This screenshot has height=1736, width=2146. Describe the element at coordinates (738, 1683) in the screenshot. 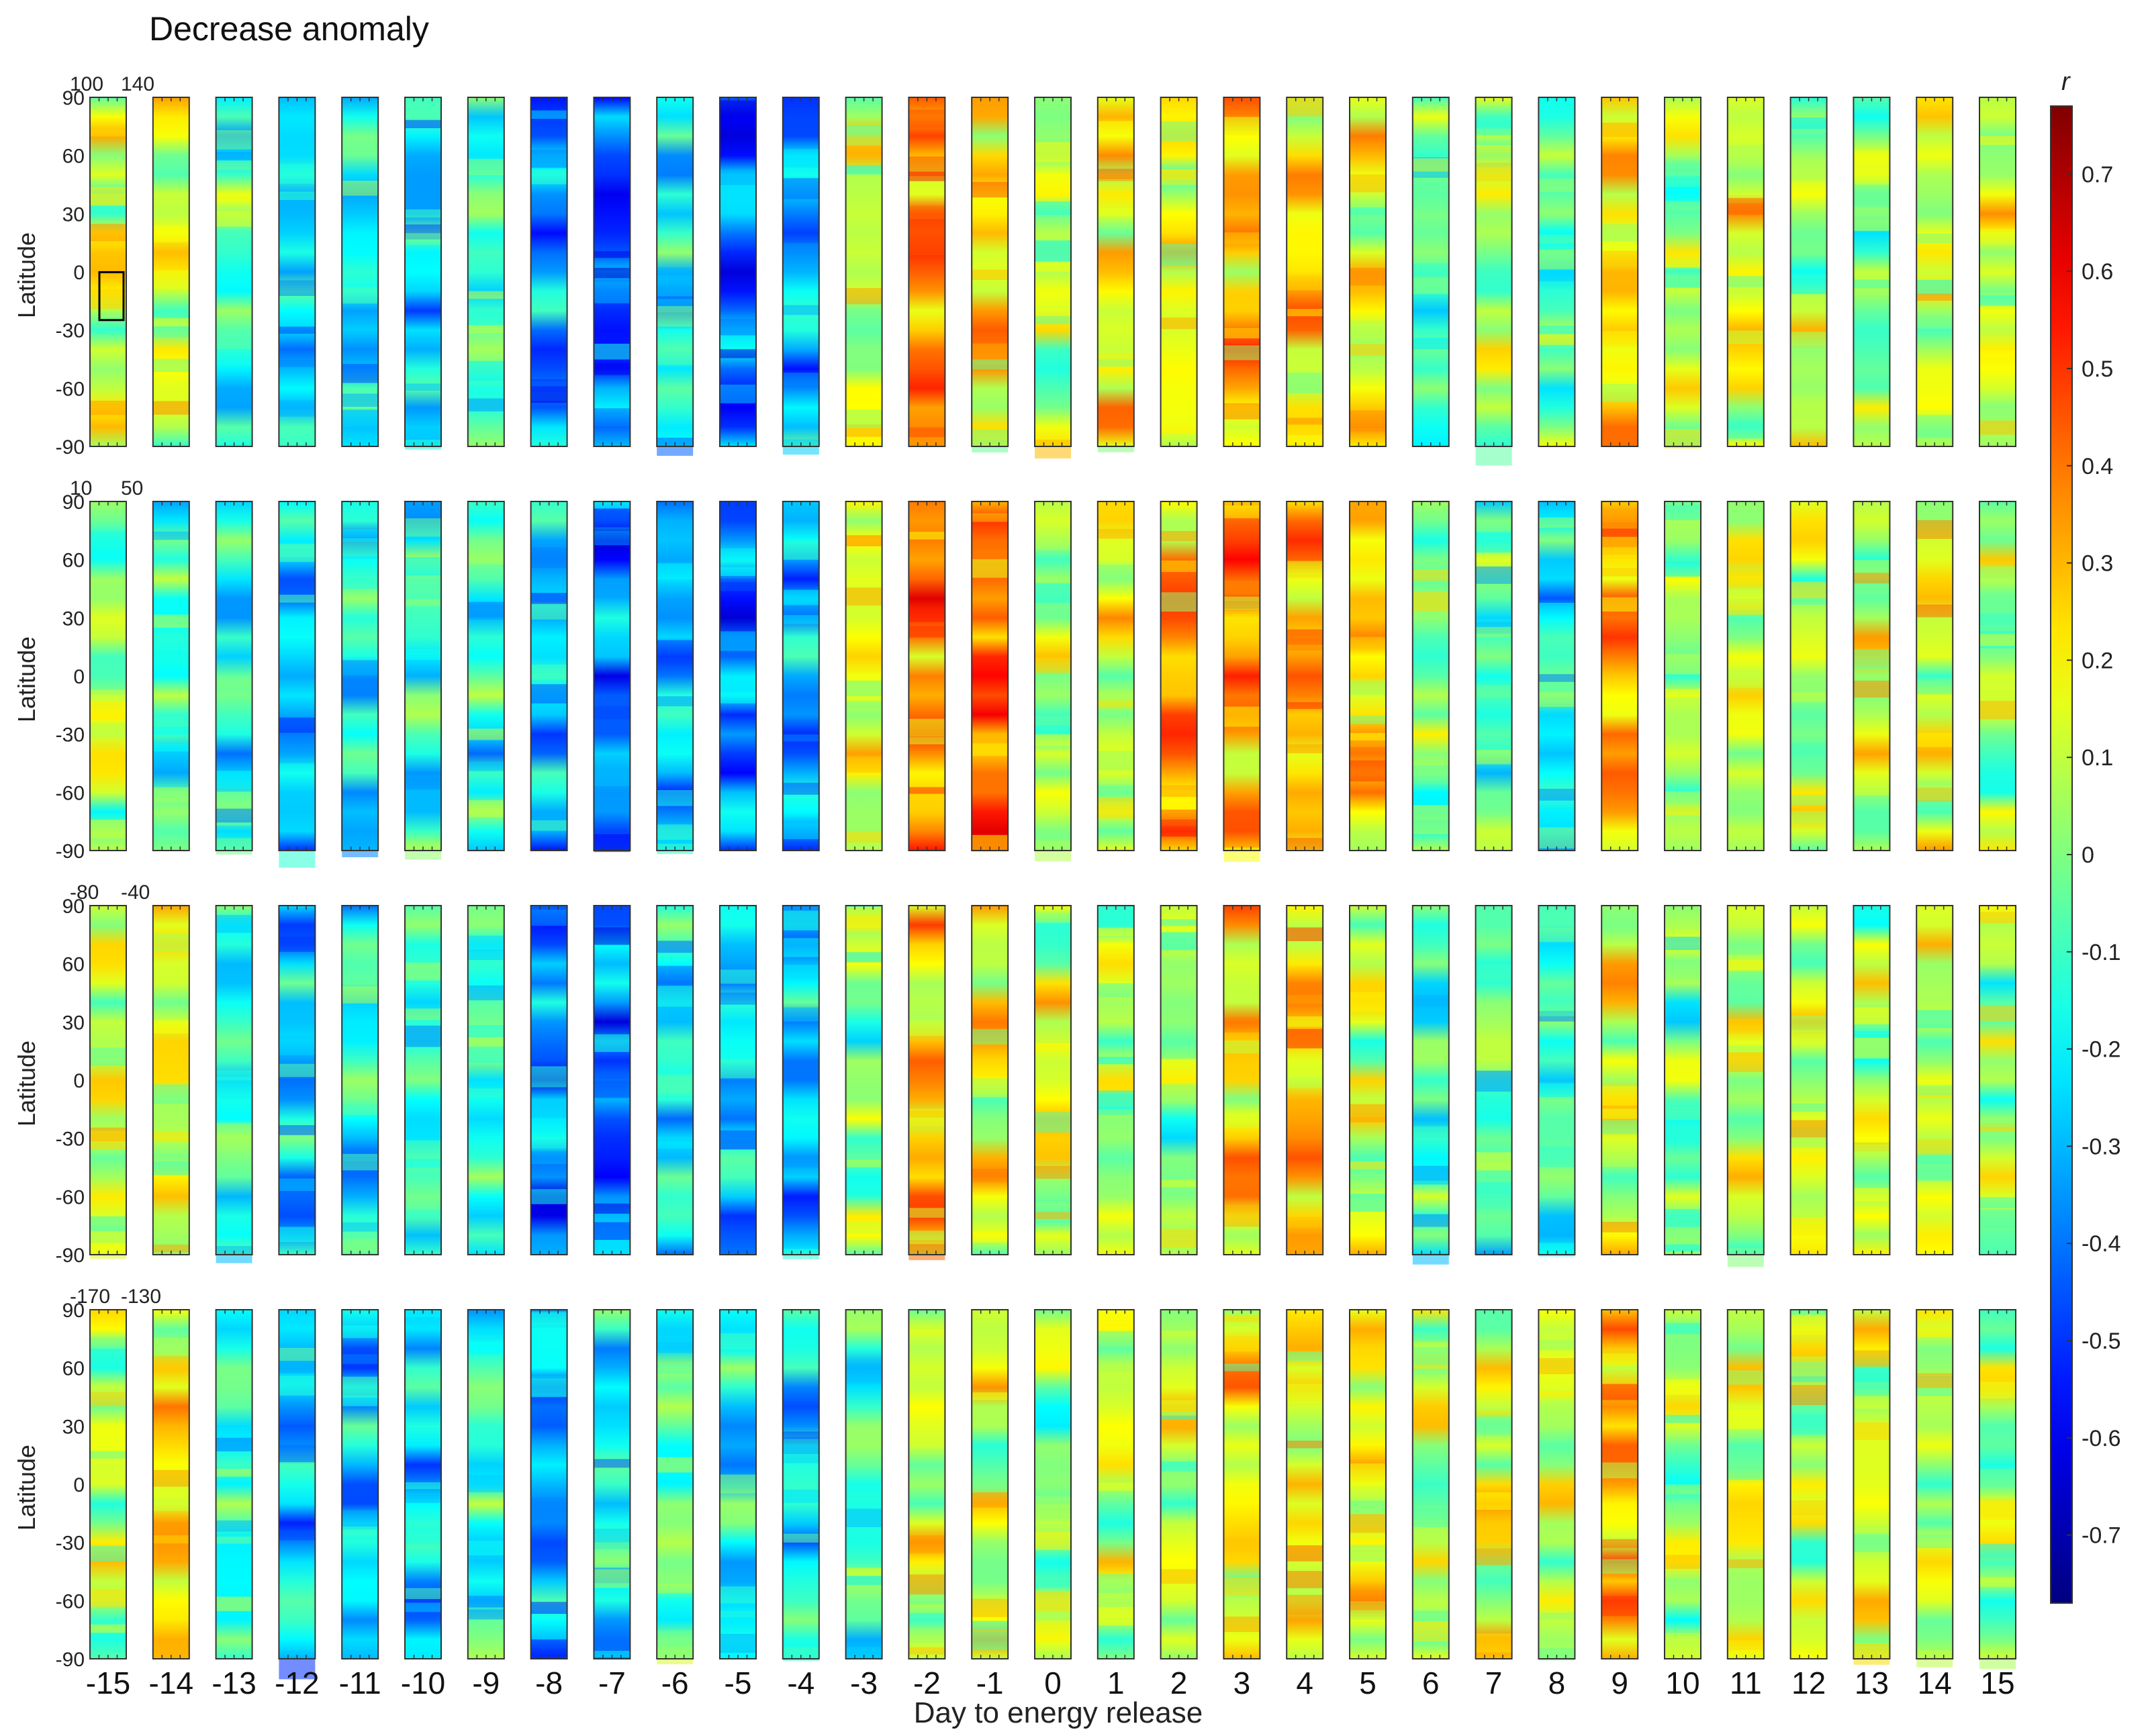

I see `day-tick-label: -5` at that location.